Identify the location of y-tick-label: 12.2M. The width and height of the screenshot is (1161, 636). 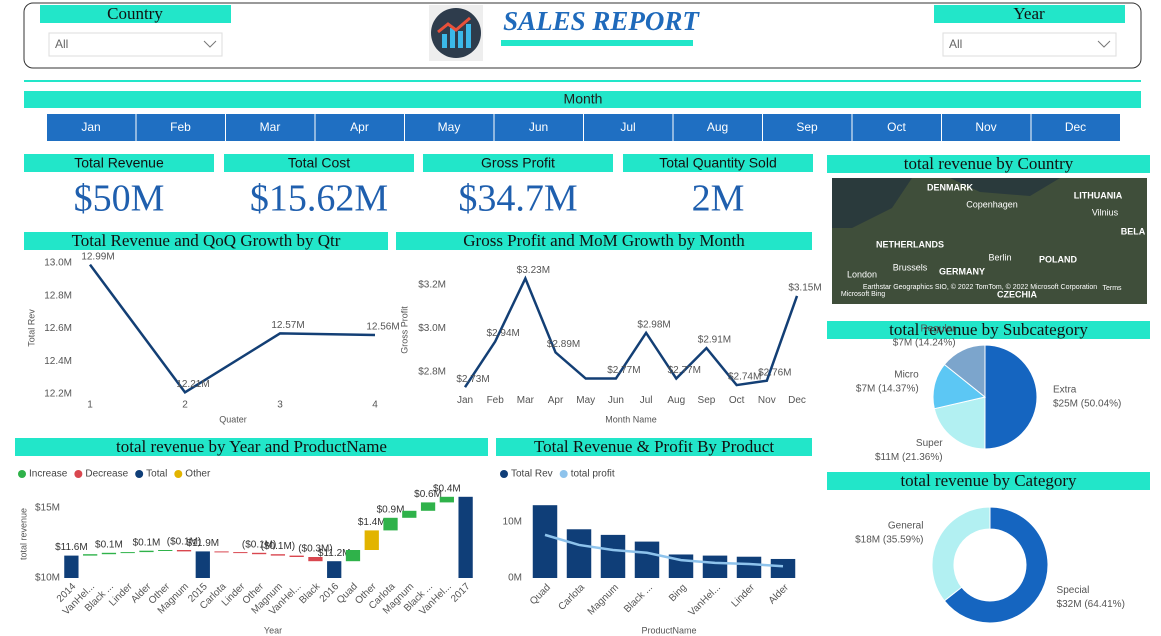
(58, 394).